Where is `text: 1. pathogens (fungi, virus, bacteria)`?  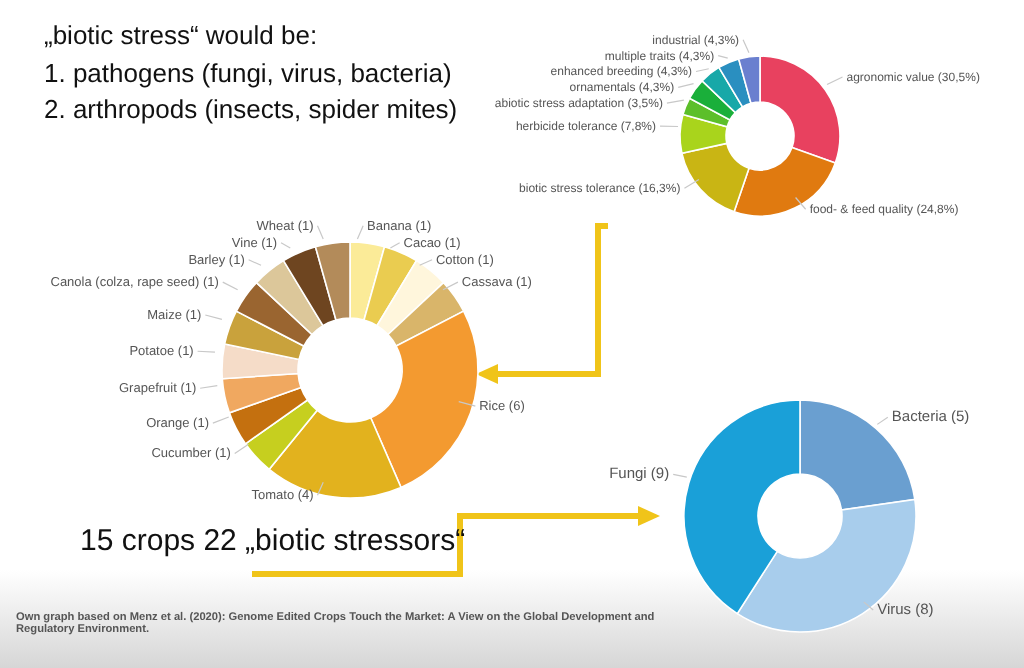
text: 1. pathogens (fungi, virus, bacteria) is located at coordinates (248, 73).